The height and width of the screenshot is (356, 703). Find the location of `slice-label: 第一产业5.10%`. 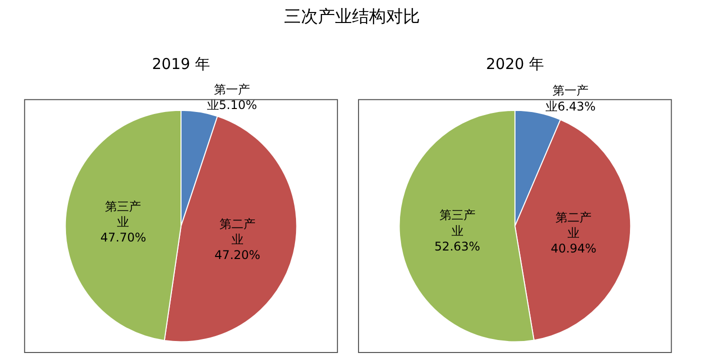

slice-label: 第一产业5.10% is located at coordinates (232, 97).